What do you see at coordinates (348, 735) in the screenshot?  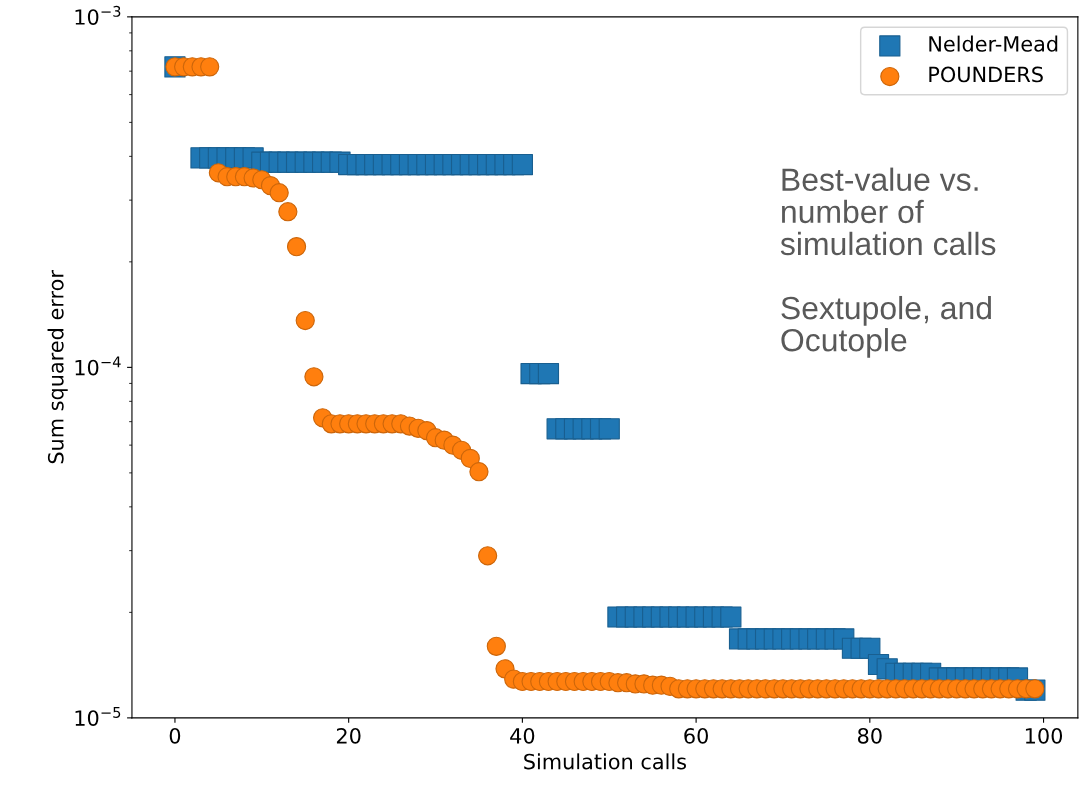 I see `x-tick-label: 20` at bounding box center [348, 735].